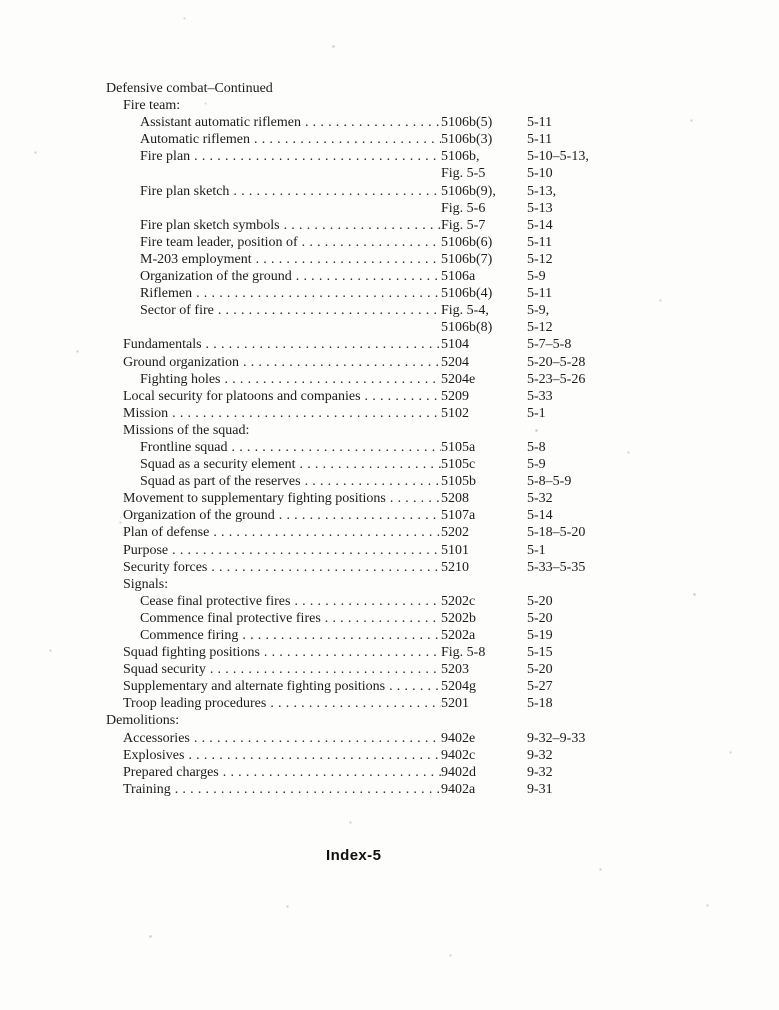 This screenshot has height=1010, width=779. What do you see at coordinates (273, 327) in the screenshot?
I see `index-row-main` at bounding box center [273, 327].